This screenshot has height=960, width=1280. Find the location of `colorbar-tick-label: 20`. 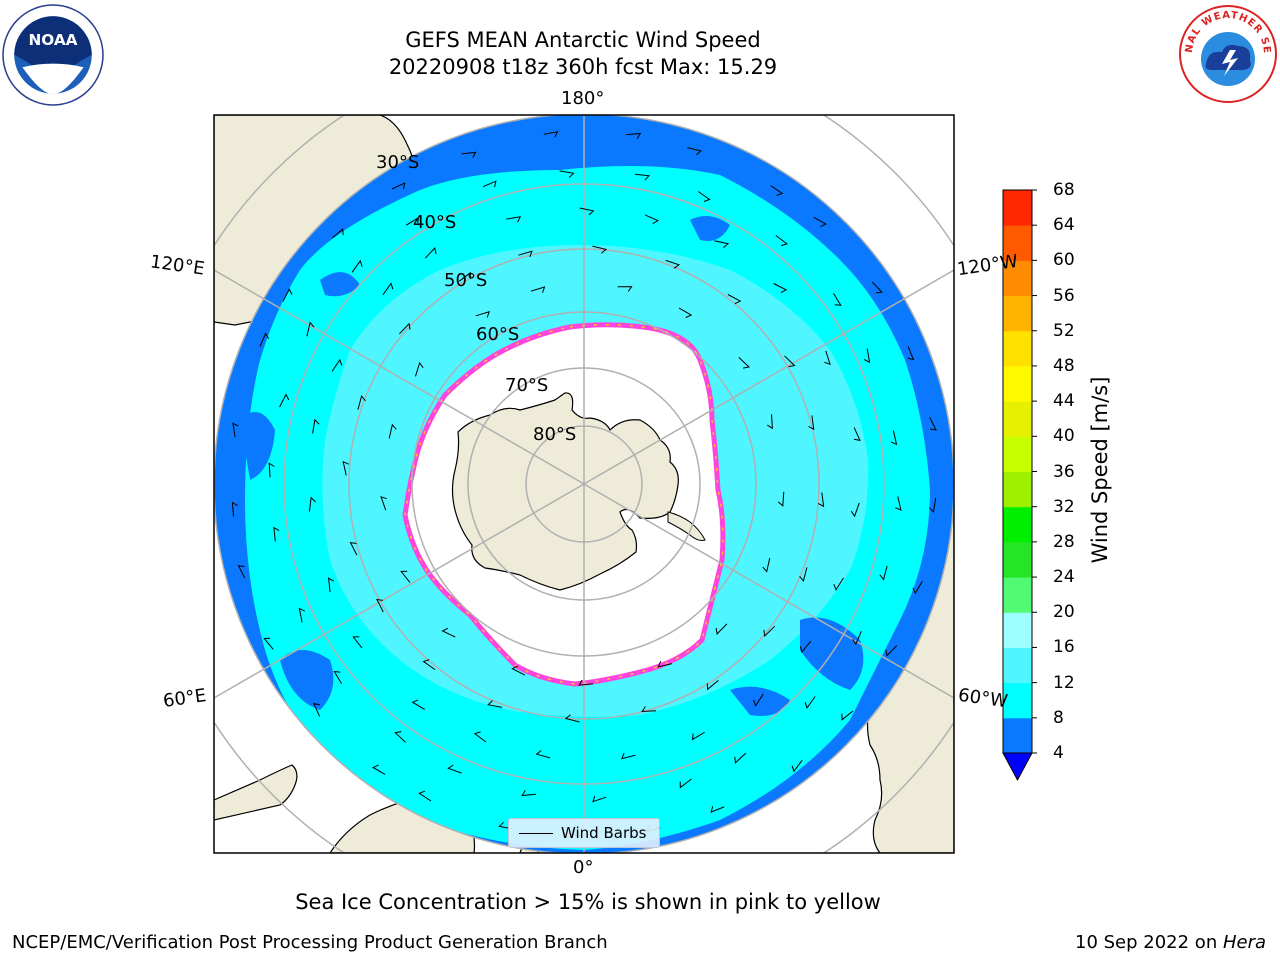

colorbar-tick-label: 20 is located at coordinates (1064, 612).